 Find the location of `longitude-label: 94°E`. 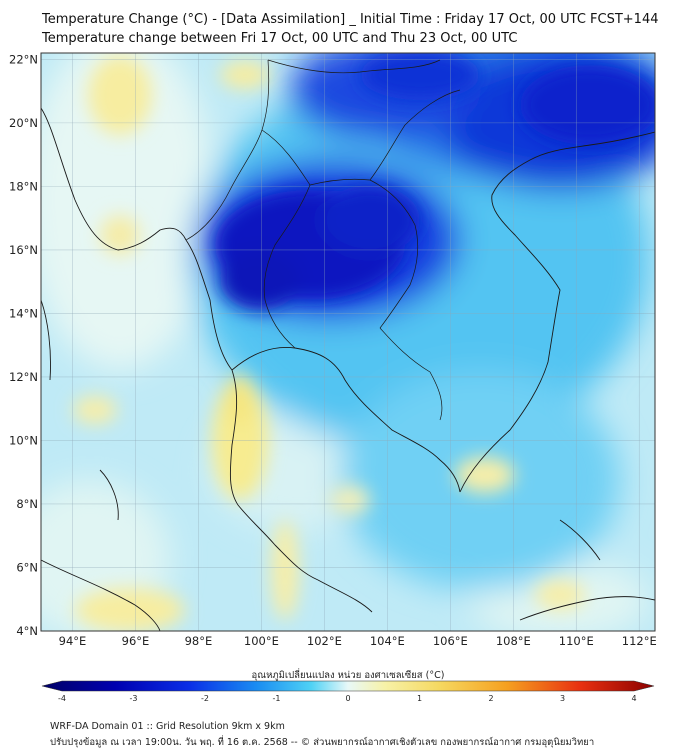

longitude-label: 94°E is located at coordinates (73, 641).